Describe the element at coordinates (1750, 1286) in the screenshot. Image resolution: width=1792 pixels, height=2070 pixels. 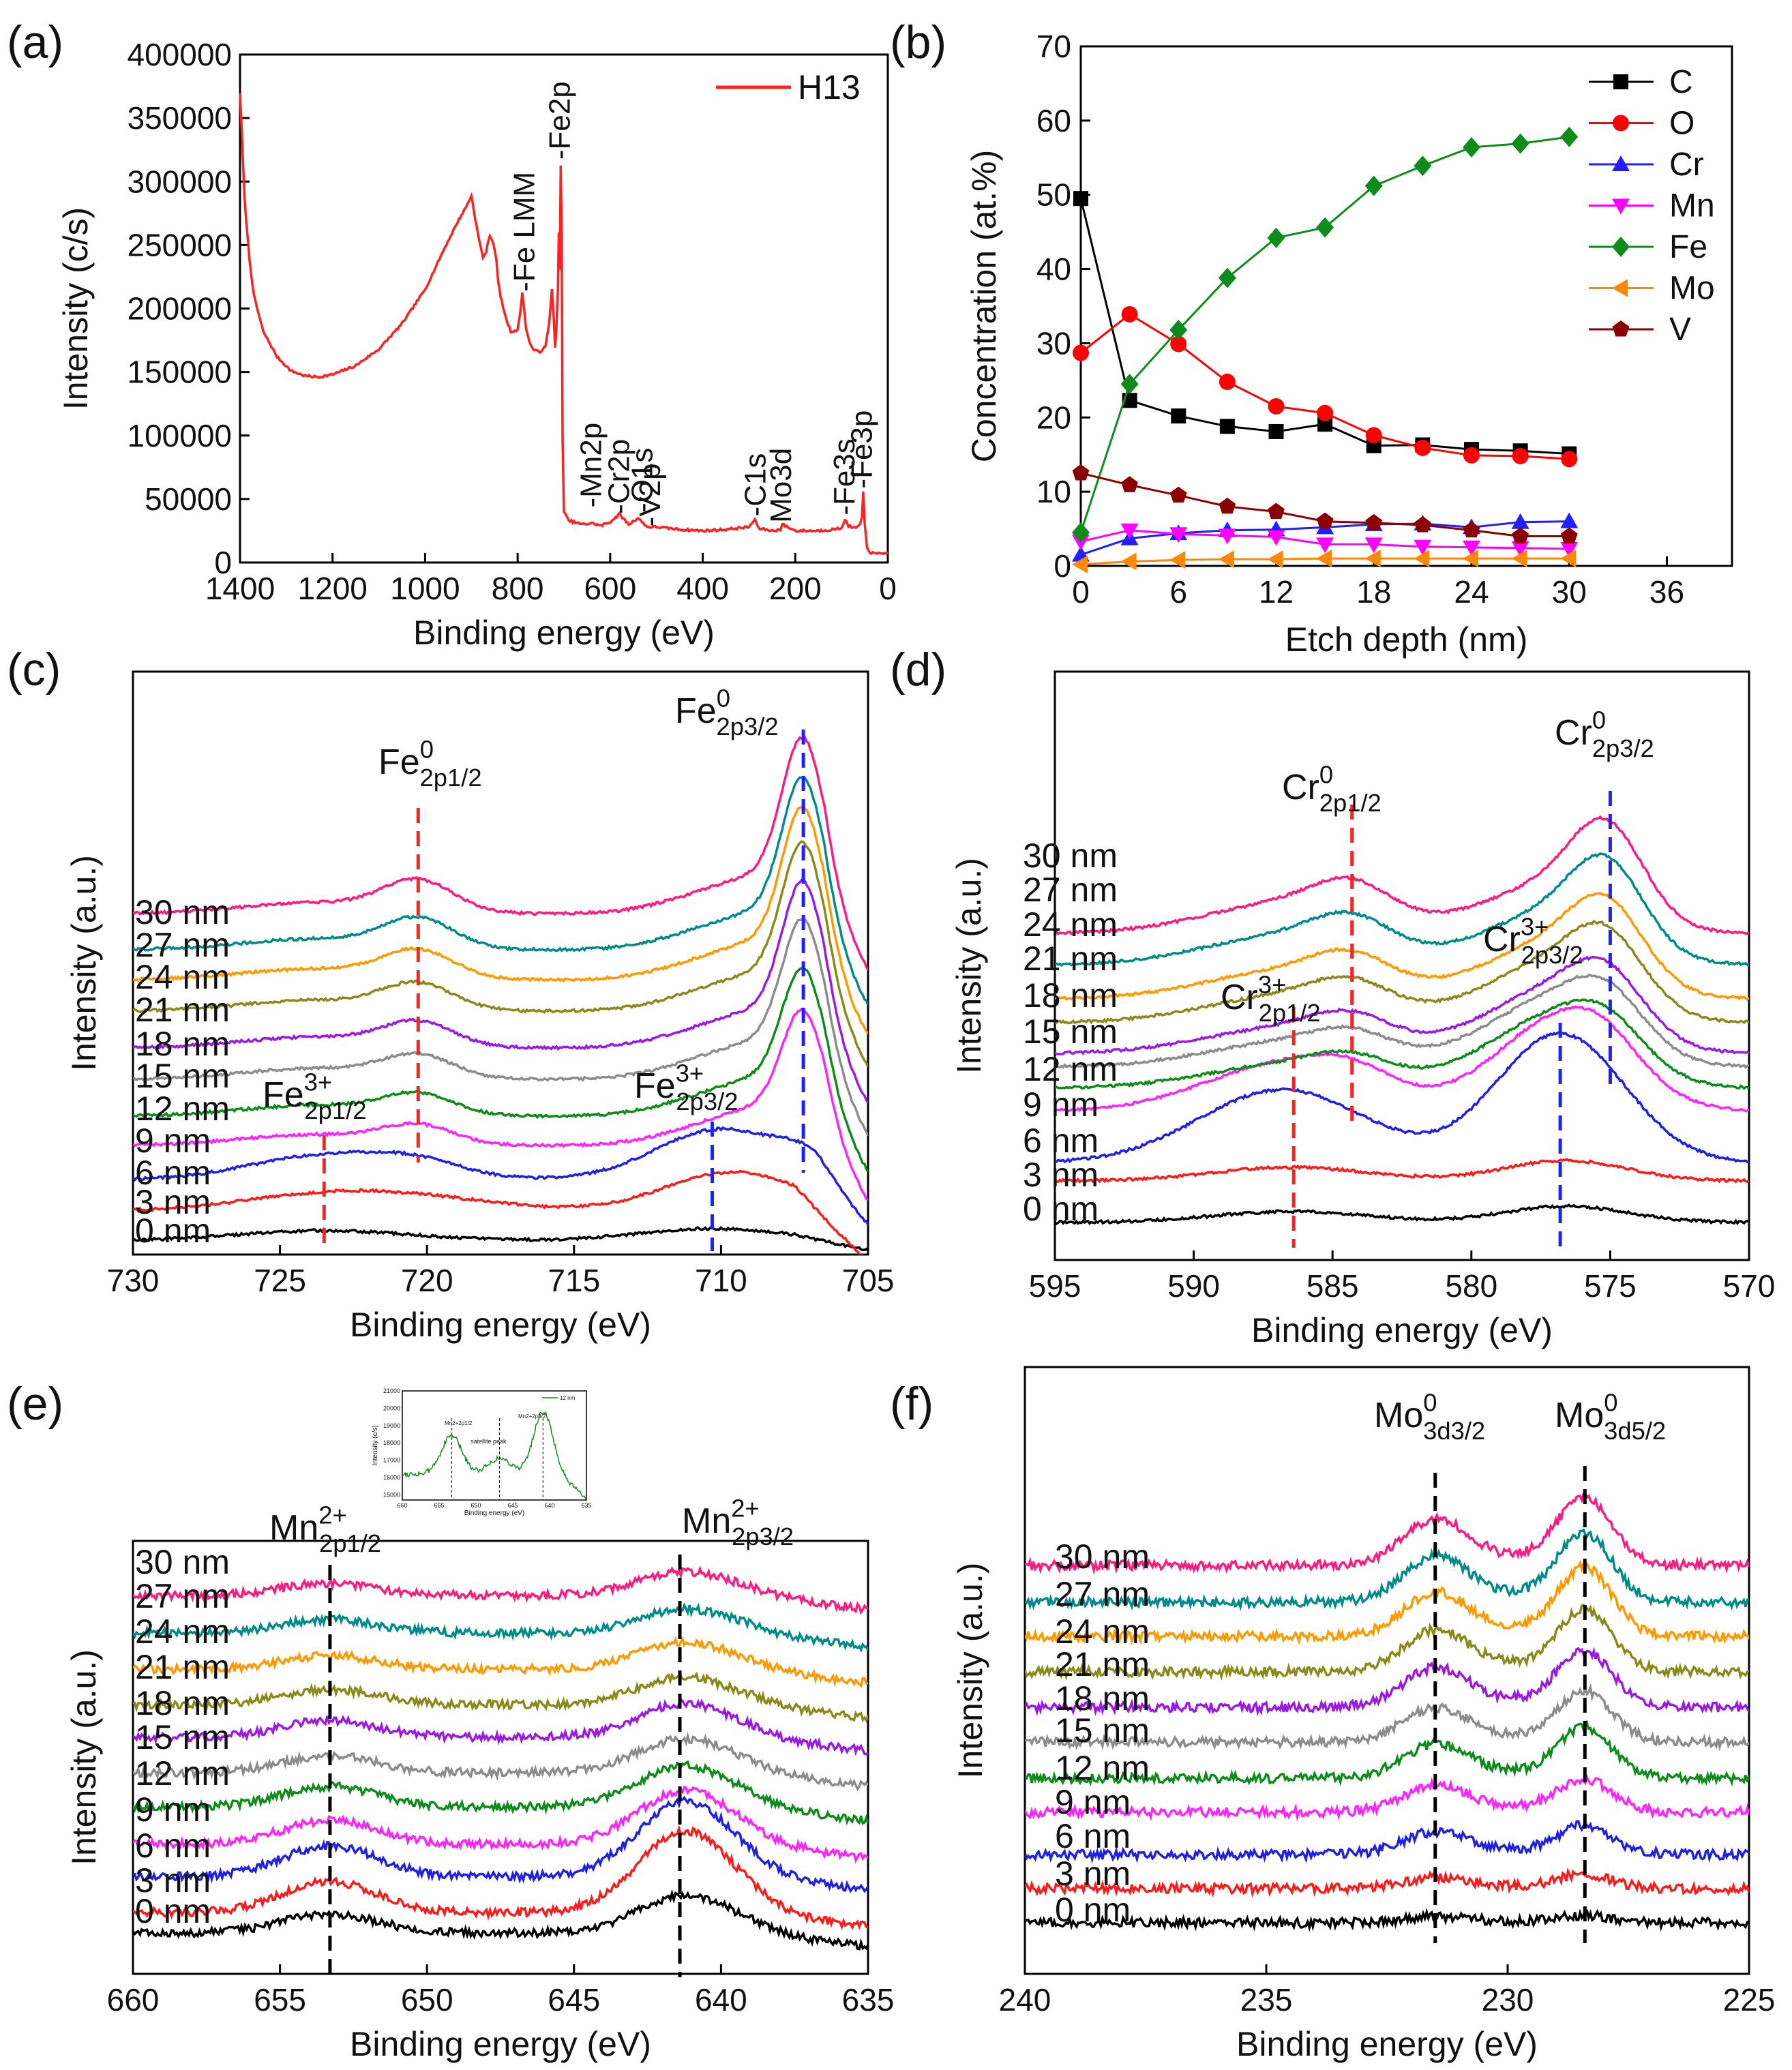
I see `x-tick-label: 570` at that location.